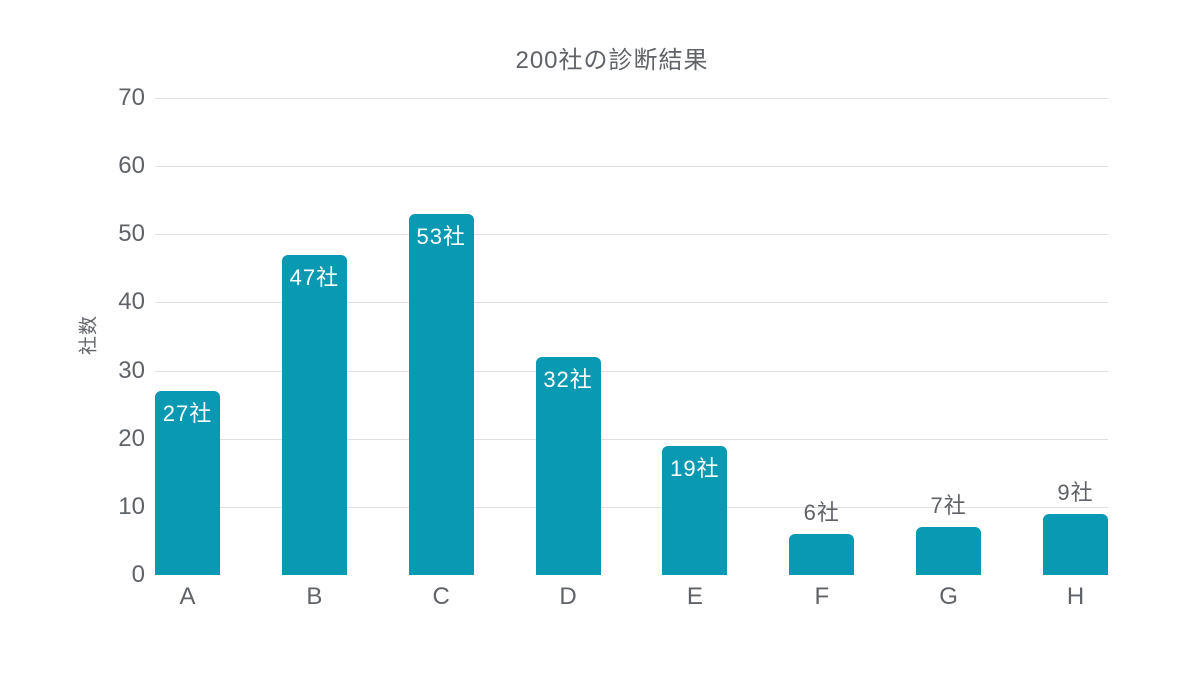  What do you see at coordinates (187, 413) in the screenshot?
I see `bar-value-label-A: 27社` at bounding box center [187, 413].